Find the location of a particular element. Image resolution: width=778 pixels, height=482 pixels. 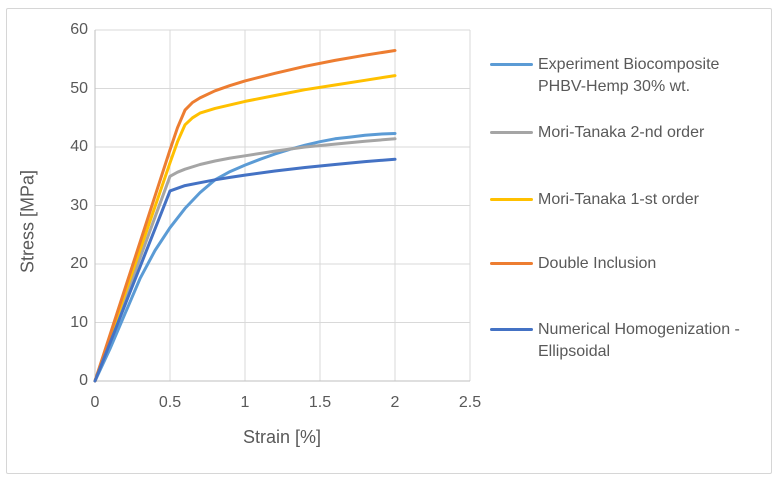

y-tick-label: 10 is located at coordinates (79, 322).